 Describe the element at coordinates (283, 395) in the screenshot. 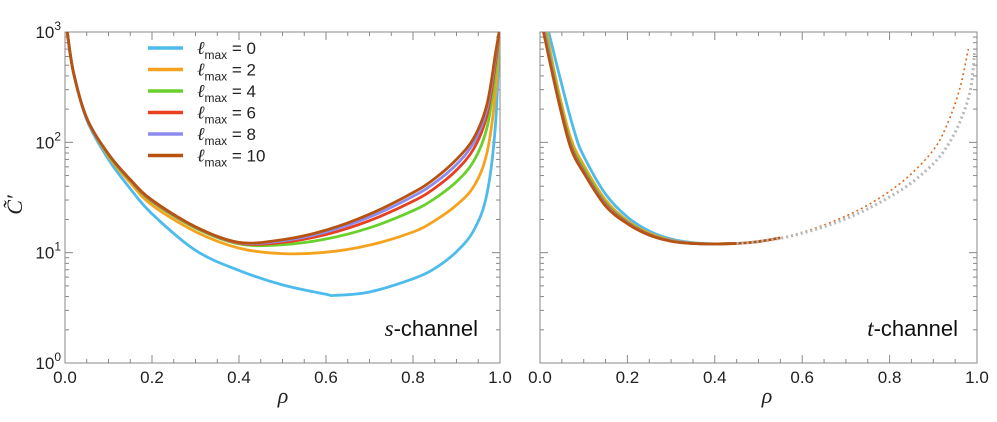

I see `x-axis-label-left: ρ` at that location.